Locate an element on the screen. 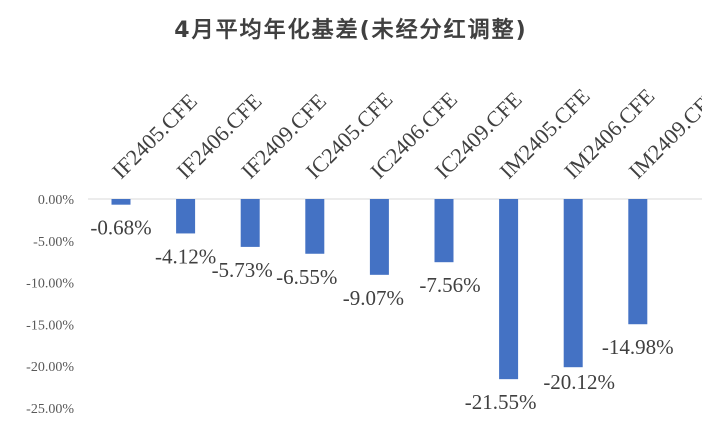  data-label: -0.68% is located at coordinates (120, 228).